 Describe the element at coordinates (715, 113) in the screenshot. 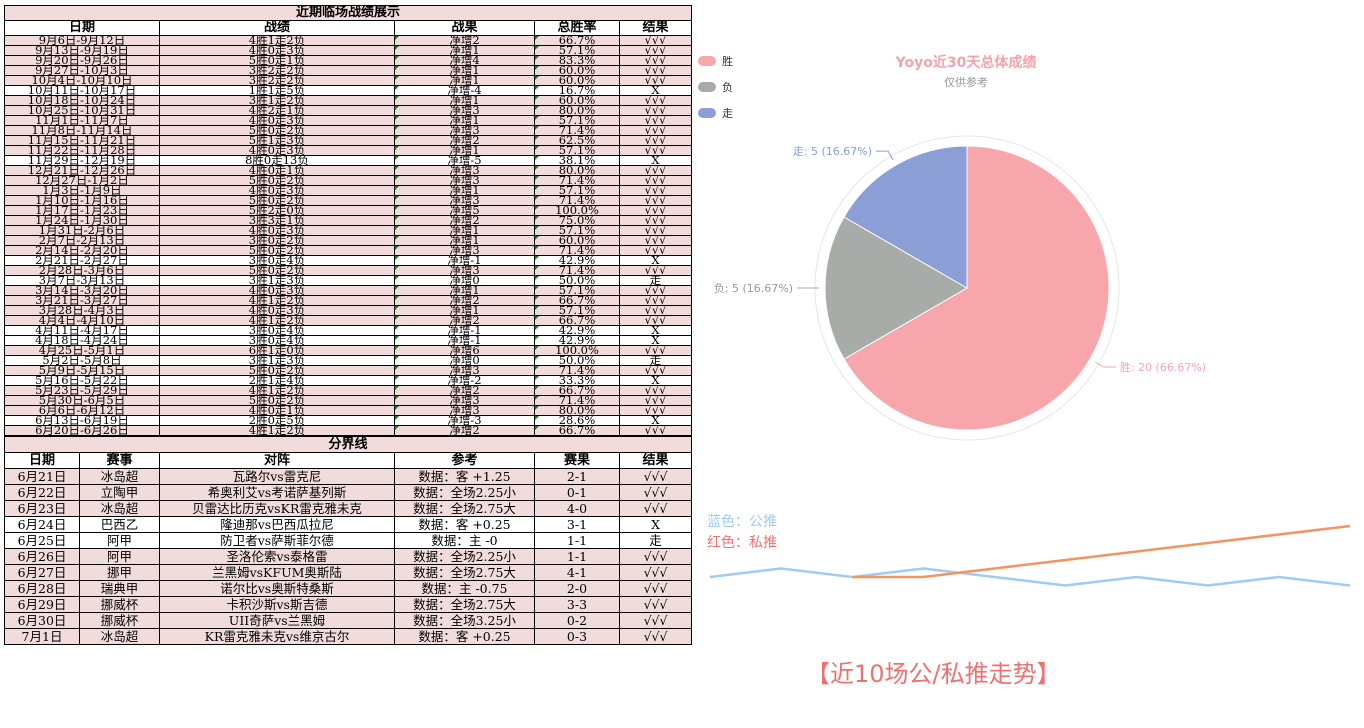

I see `legend-item-draw: 走` at that location.